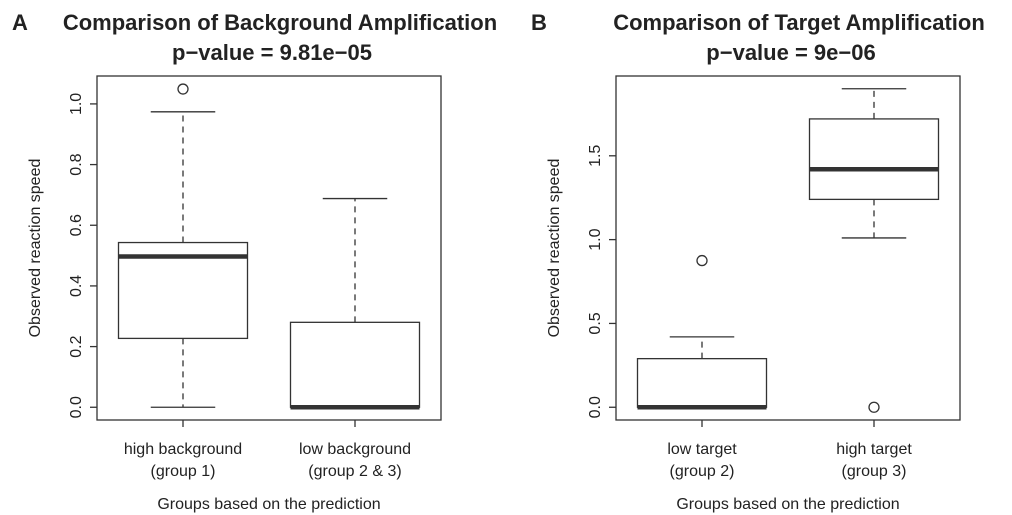 This screenshot has height=515, width=1012. I want to click on chart-title: Comparison of Target Amplification, so click(799, 22).